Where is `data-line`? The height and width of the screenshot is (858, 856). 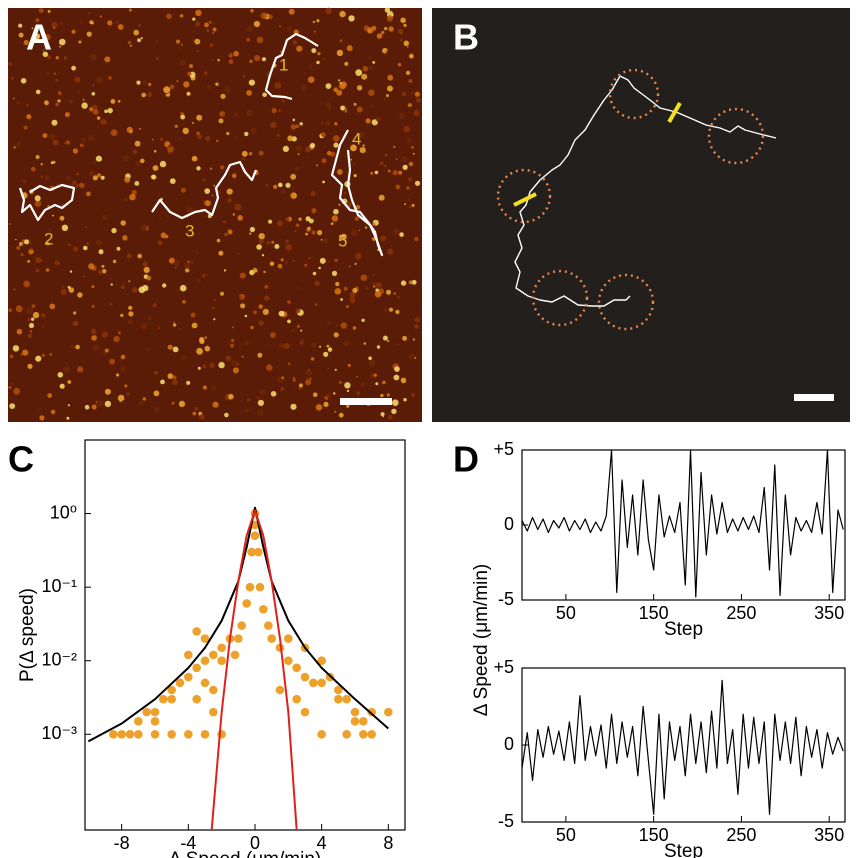 data-line is located at coordinates (682, 523).